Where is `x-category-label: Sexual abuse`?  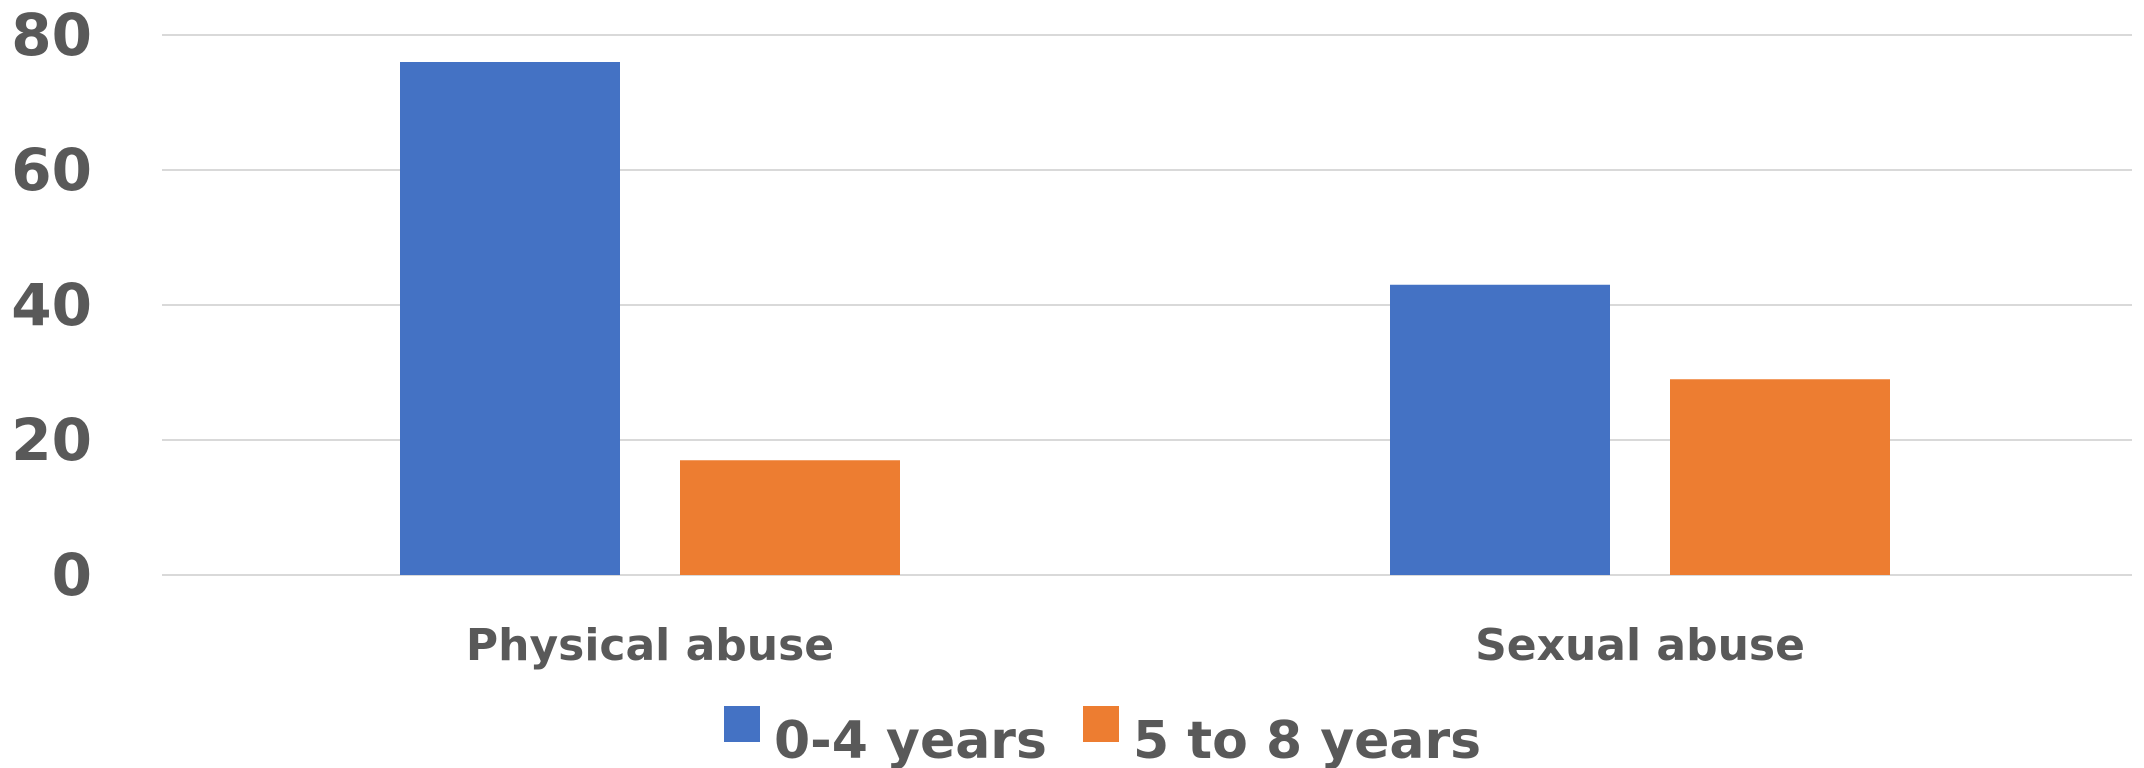 x-category-label: Sexual abuse is located at coordinates (1640, 645).